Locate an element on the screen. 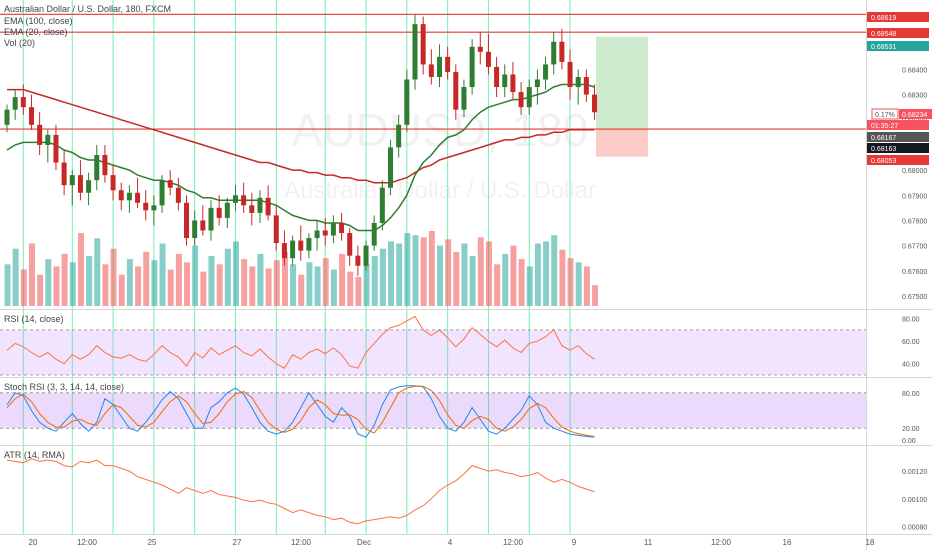  stoch-rsi-label: Stoch RSI (3, 3, 14, 14, close) is located at coordinates (64, 387).